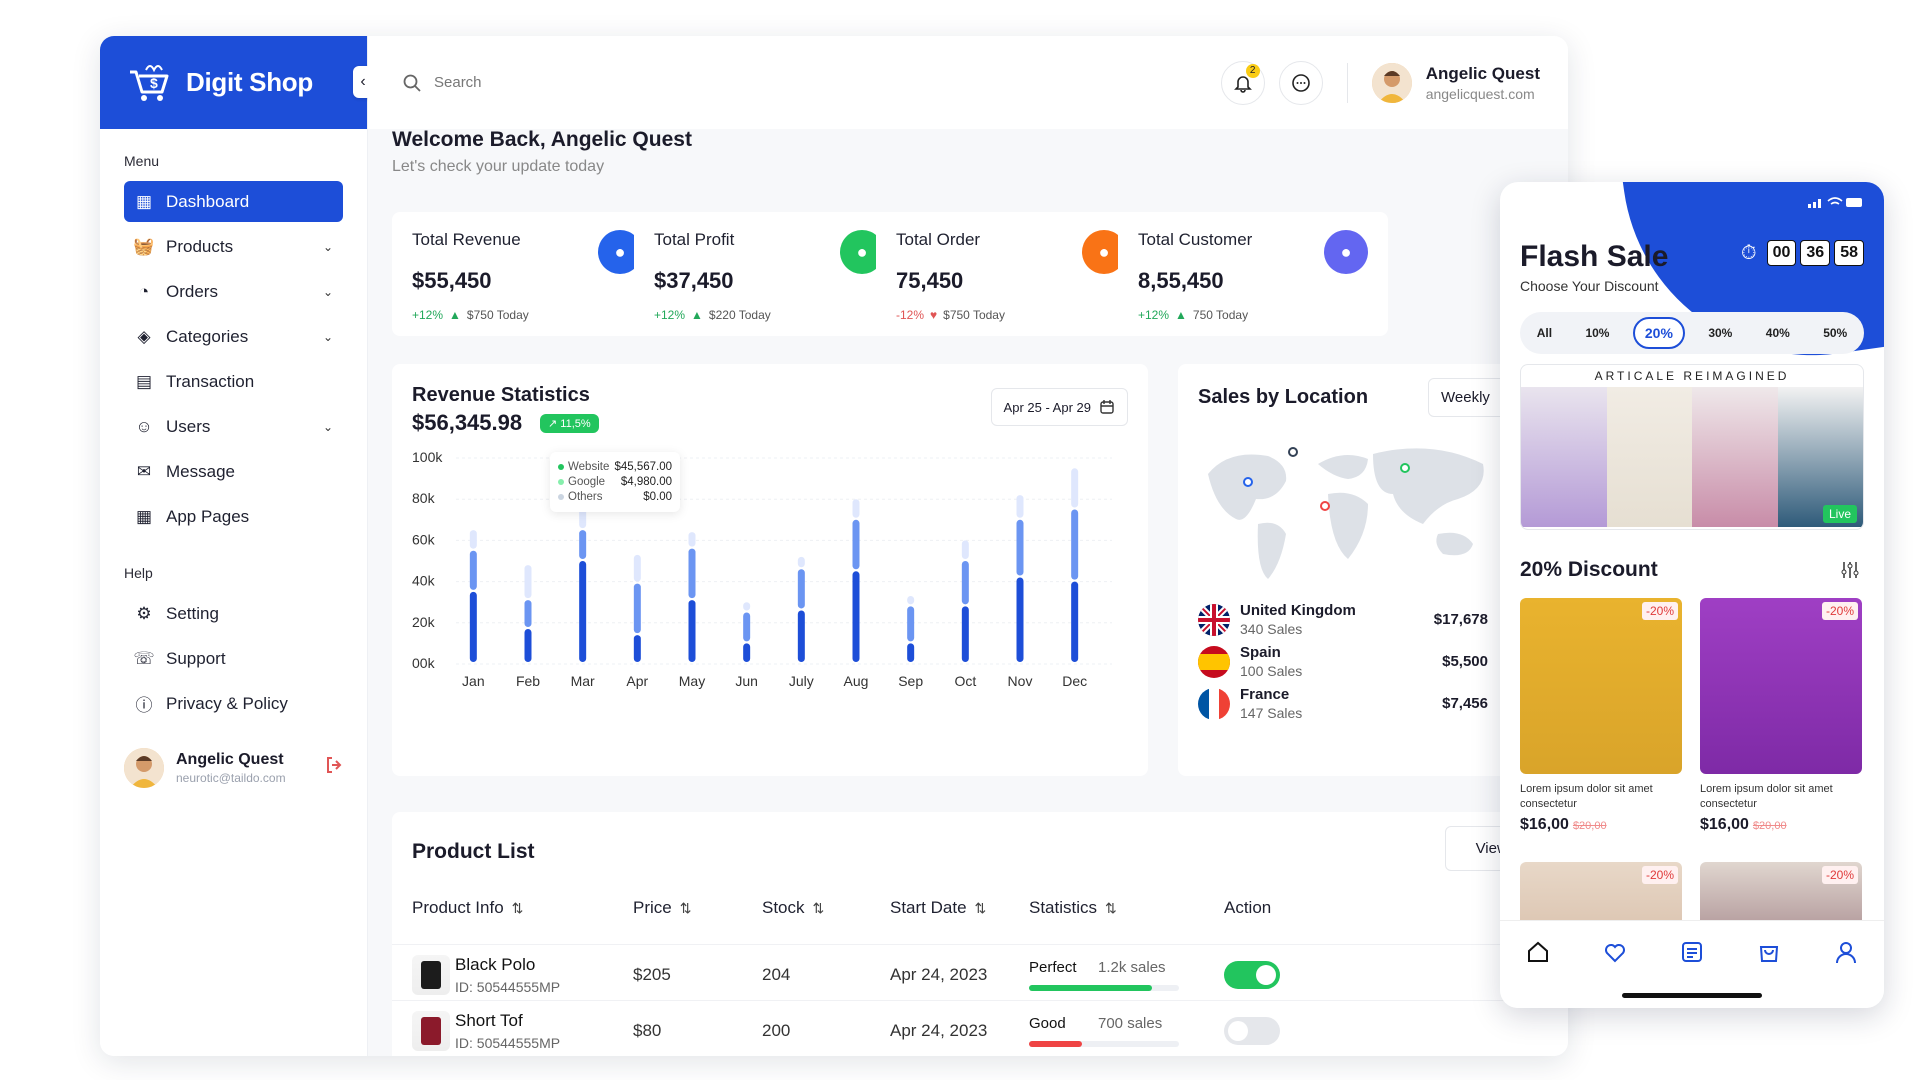 Image resolution: width=1920 pixels, height=1080 pixels. What do you see at coordinates (1265, 694) in the screenshot?
I see `country-name: France` at bounding box center [1265, 694].